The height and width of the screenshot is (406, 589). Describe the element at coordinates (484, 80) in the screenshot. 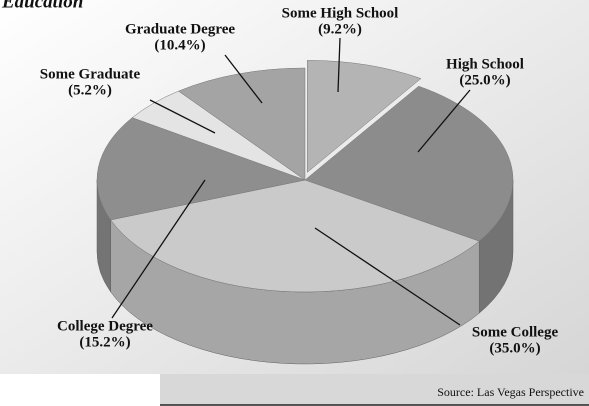

I see `slice-value-label: (25.0%)` at that location.